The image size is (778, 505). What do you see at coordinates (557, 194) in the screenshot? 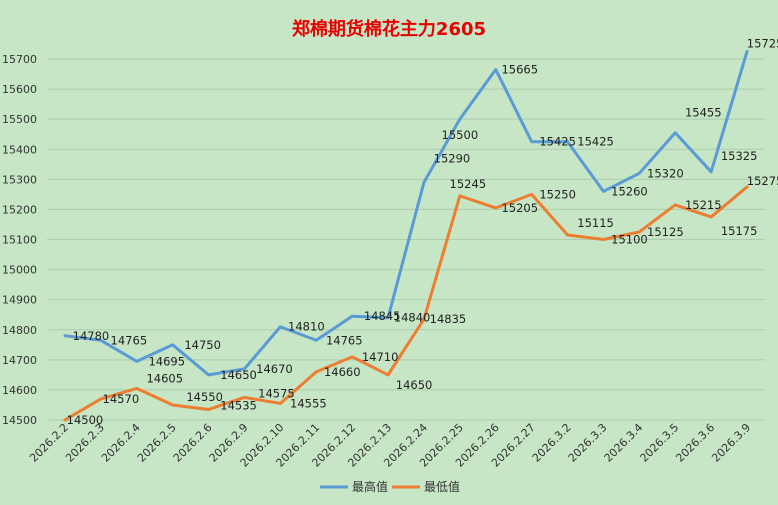
I see `data-label-s1-13: 15250` at bounding box center [557, 194].